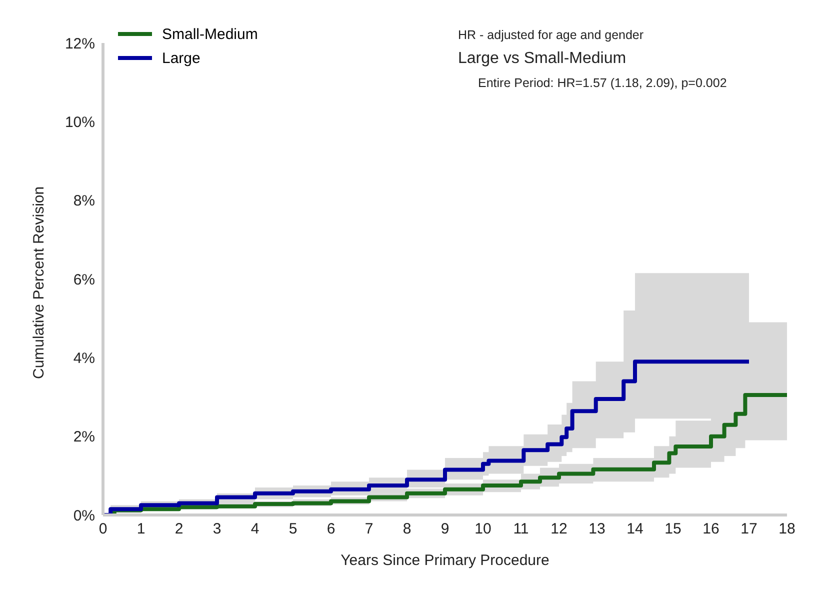 The height and width of the screenshot is (613, 825). What do you see at coordinates (210, 34) in the screenshot?
I see `legend-label: Small-Medium` at bounding box center [210, 34].